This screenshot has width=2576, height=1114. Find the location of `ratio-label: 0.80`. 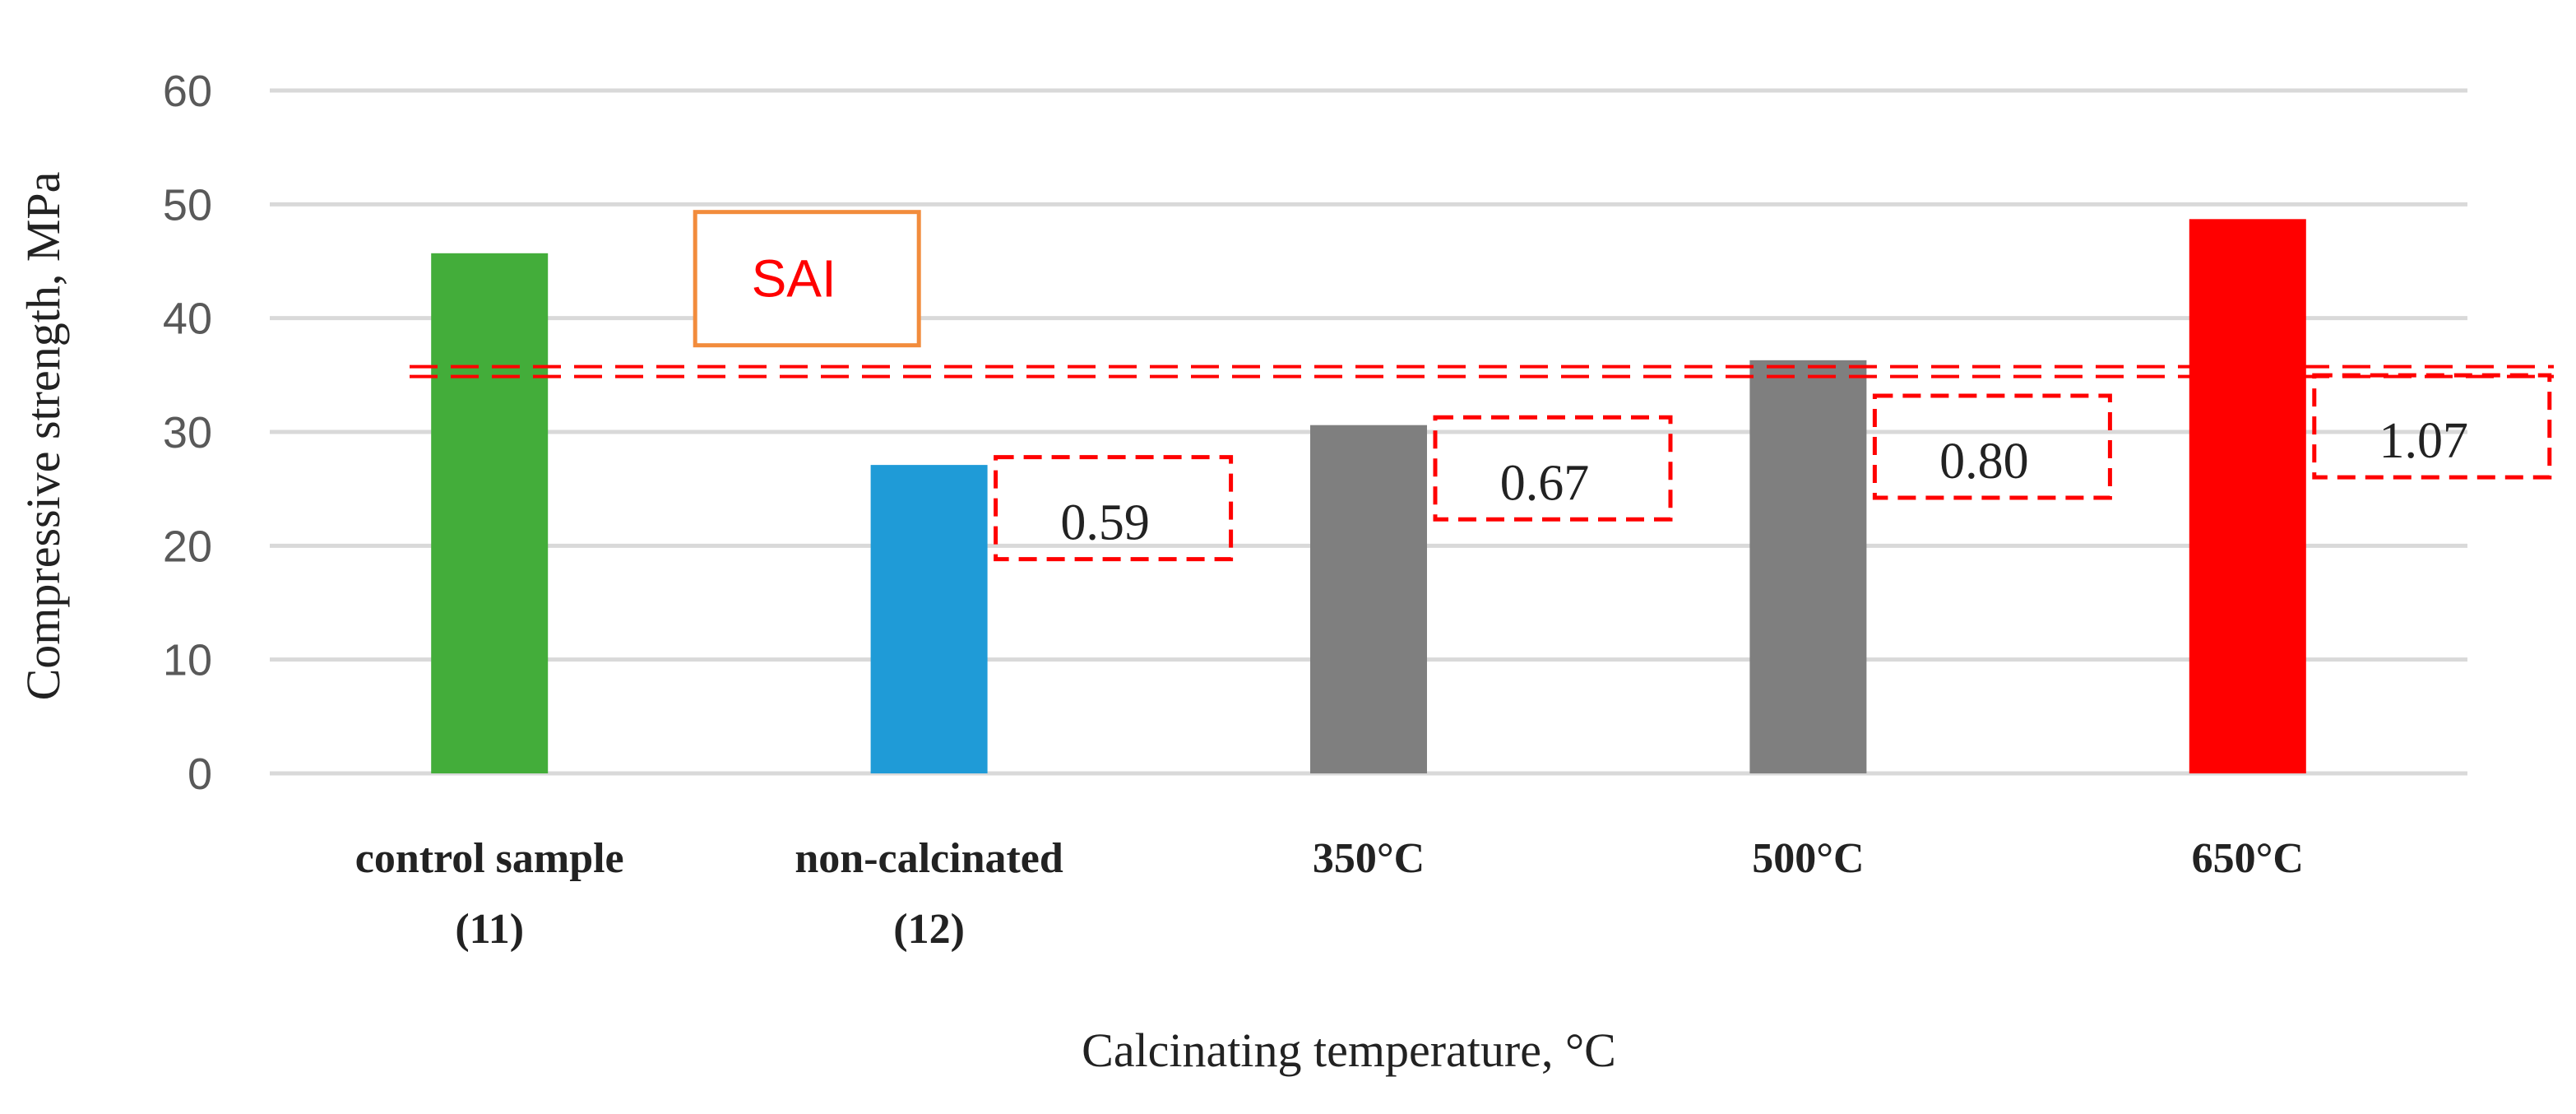

ratio-label: 0.80 is located at coordinates (1984, 462).